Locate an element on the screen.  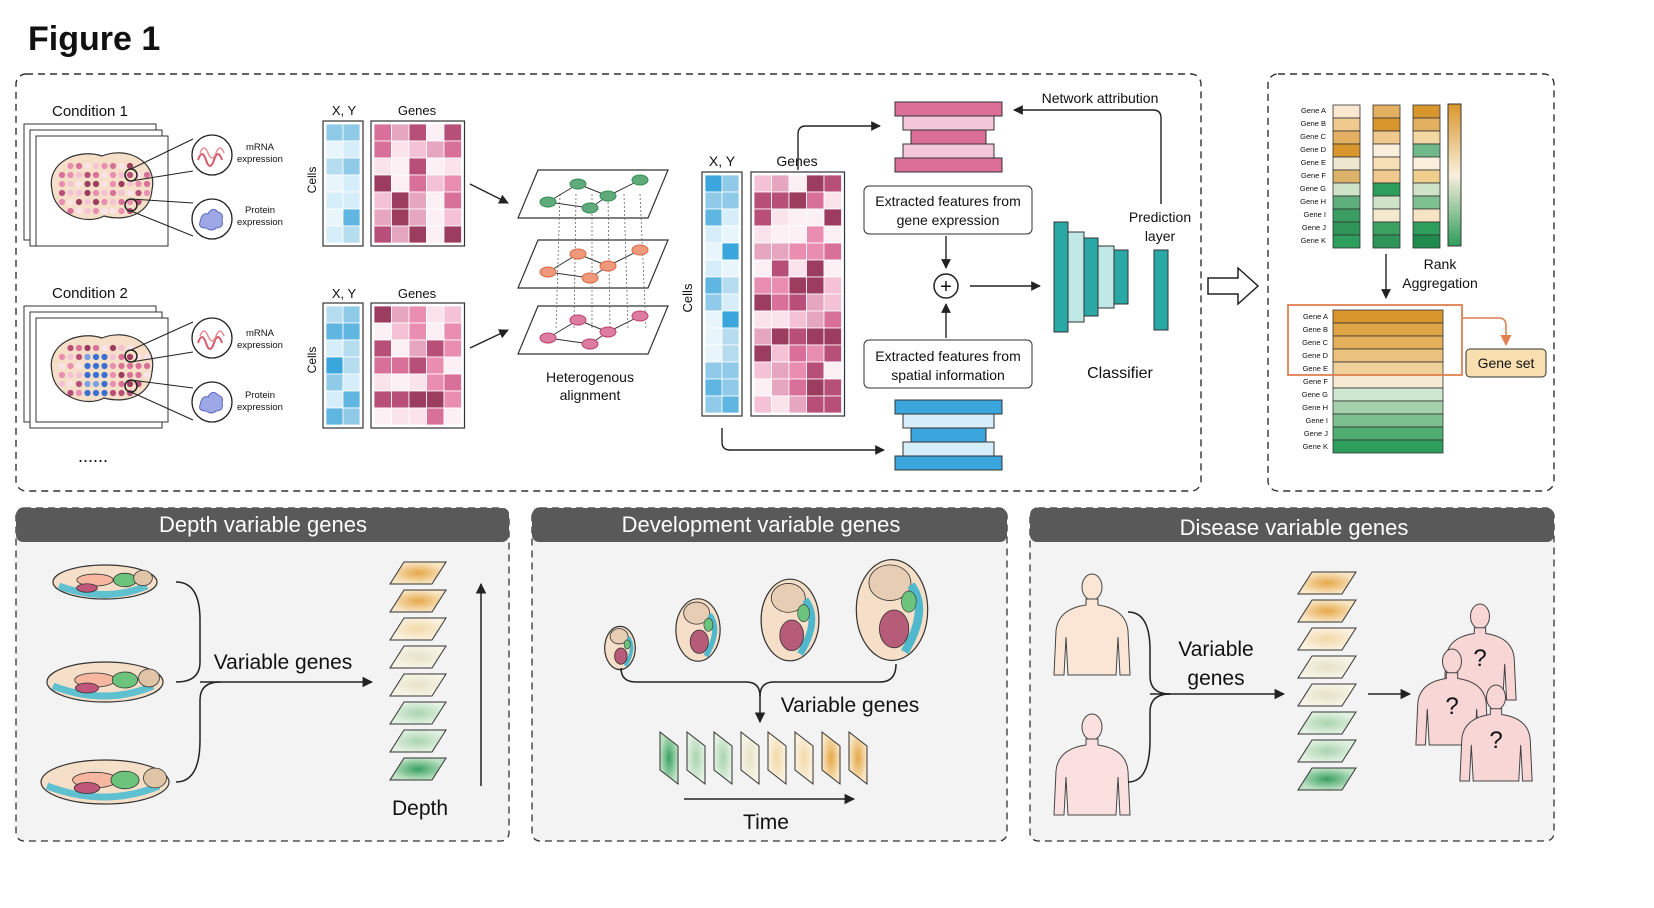
disease-gene-slices is located at coordinates (1327, 681).